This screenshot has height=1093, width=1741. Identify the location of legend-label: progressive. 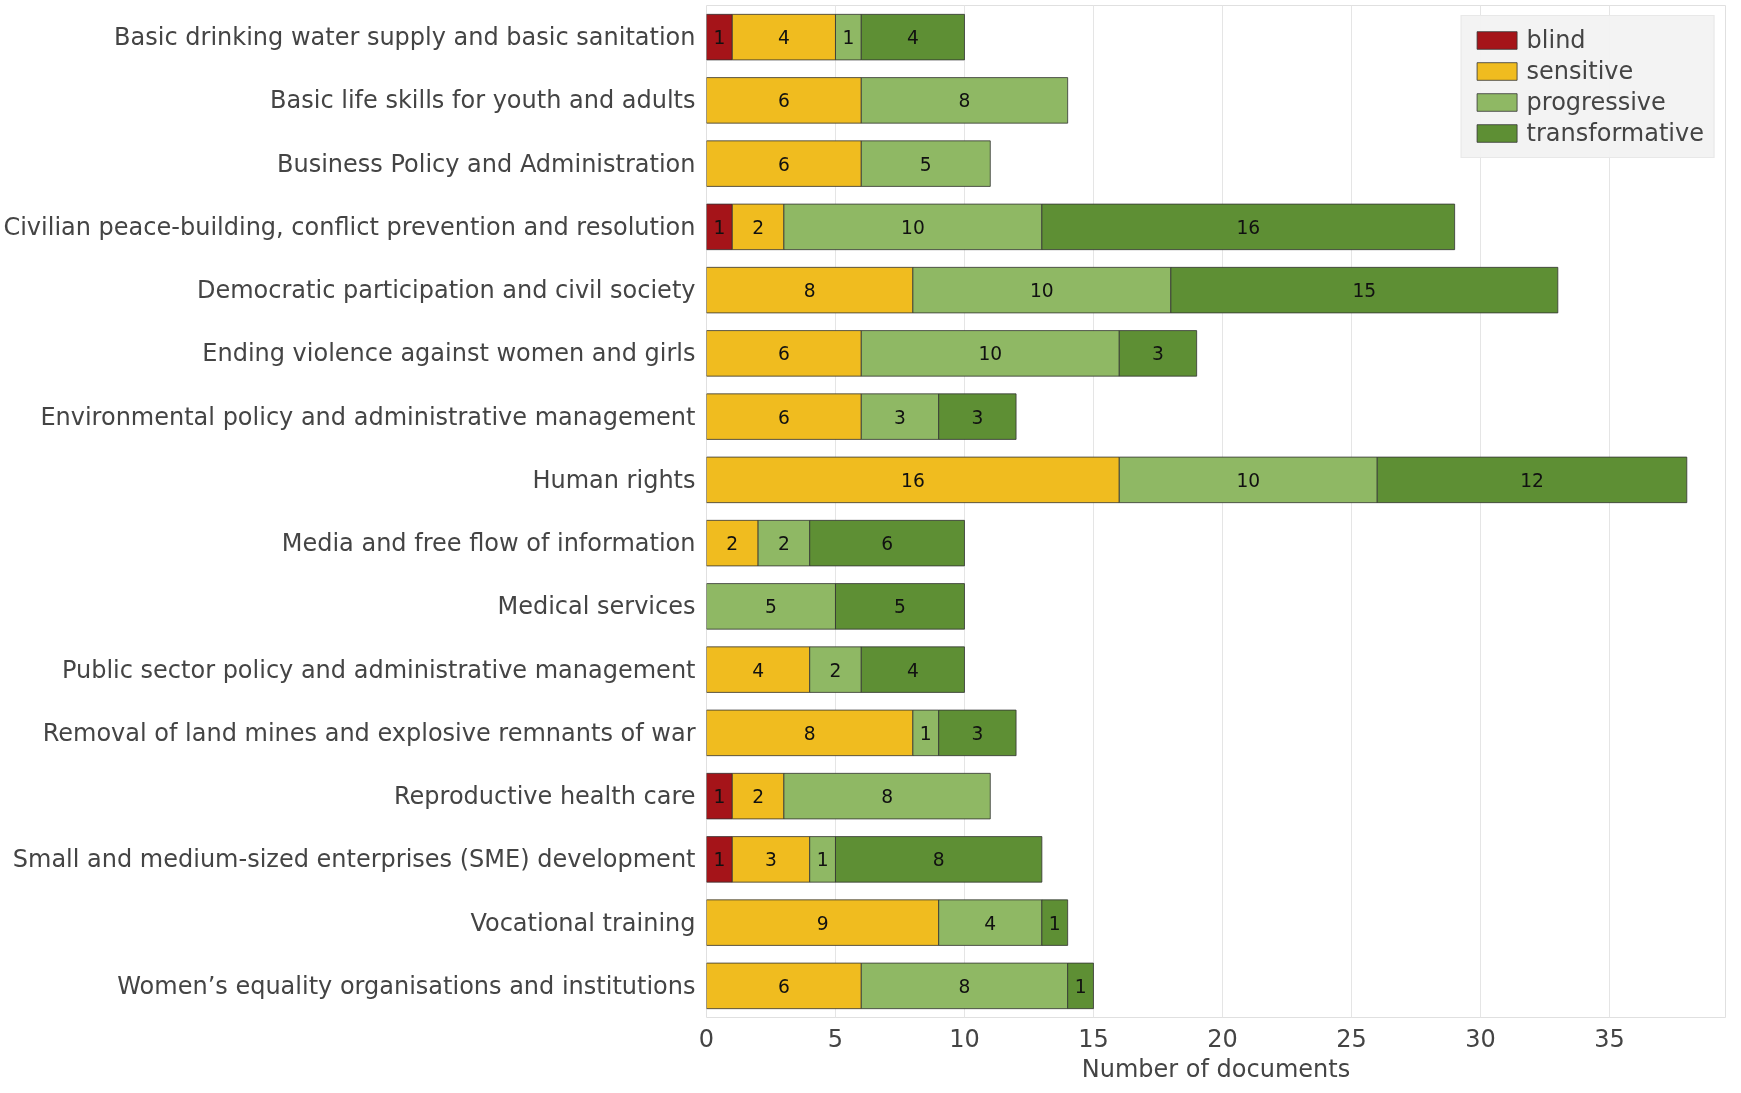
(1596, 102).